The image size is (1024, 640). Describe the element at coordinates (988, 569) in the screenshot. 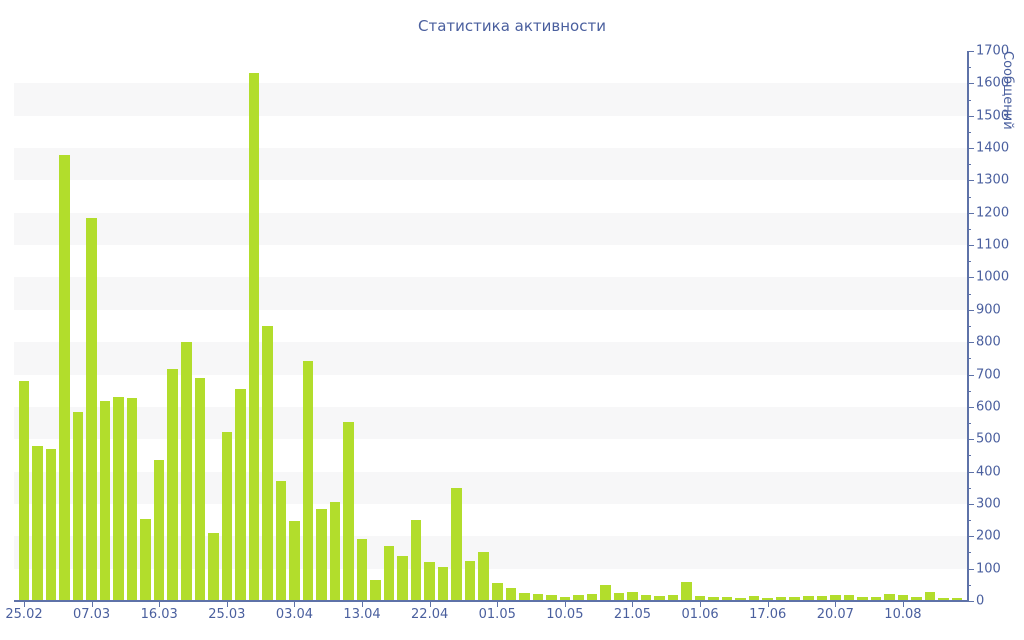

I see `y-axis-tick-label: 100` at that location.